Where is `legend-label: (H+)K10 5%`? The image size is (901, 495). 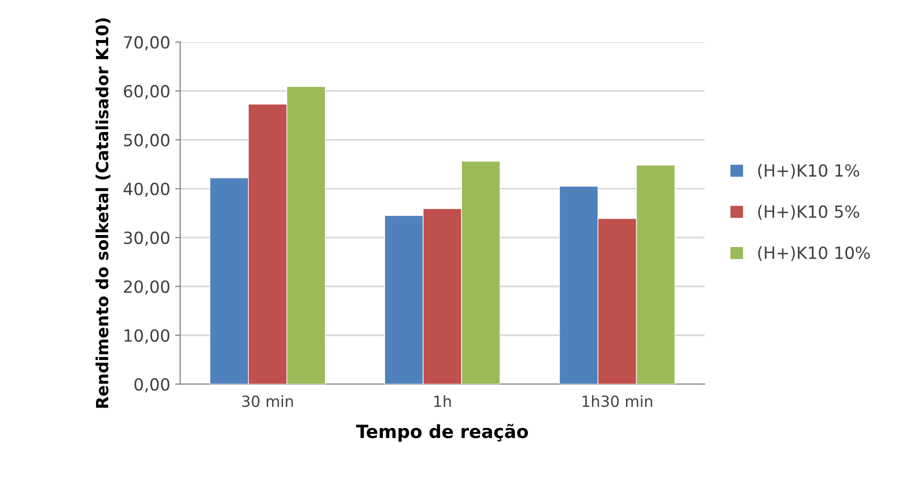 legend-label: (H+)K10 5% is located at coordinates (809, 212).